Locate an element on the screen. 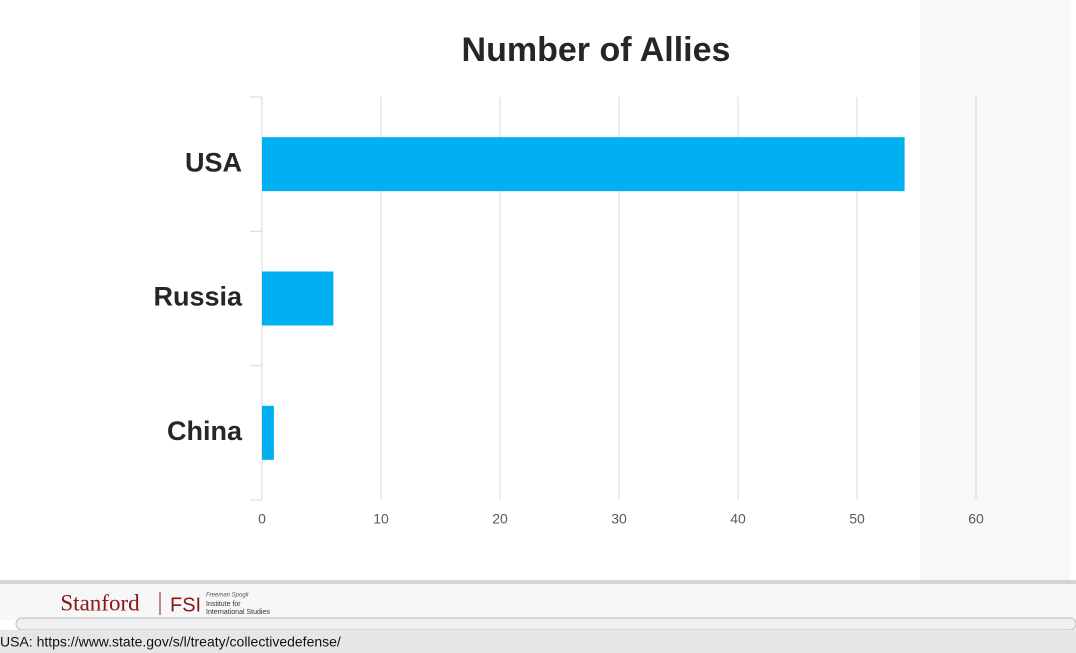  fsi-line: International Studies is located at coordinates (238, 612).